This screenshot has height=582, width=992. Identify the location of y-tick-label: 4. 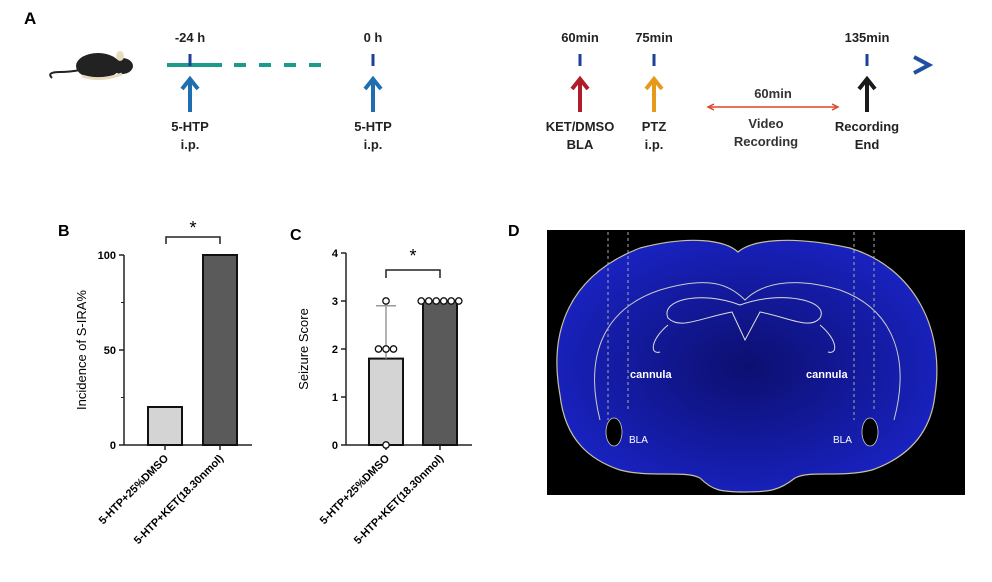
(335, 254).